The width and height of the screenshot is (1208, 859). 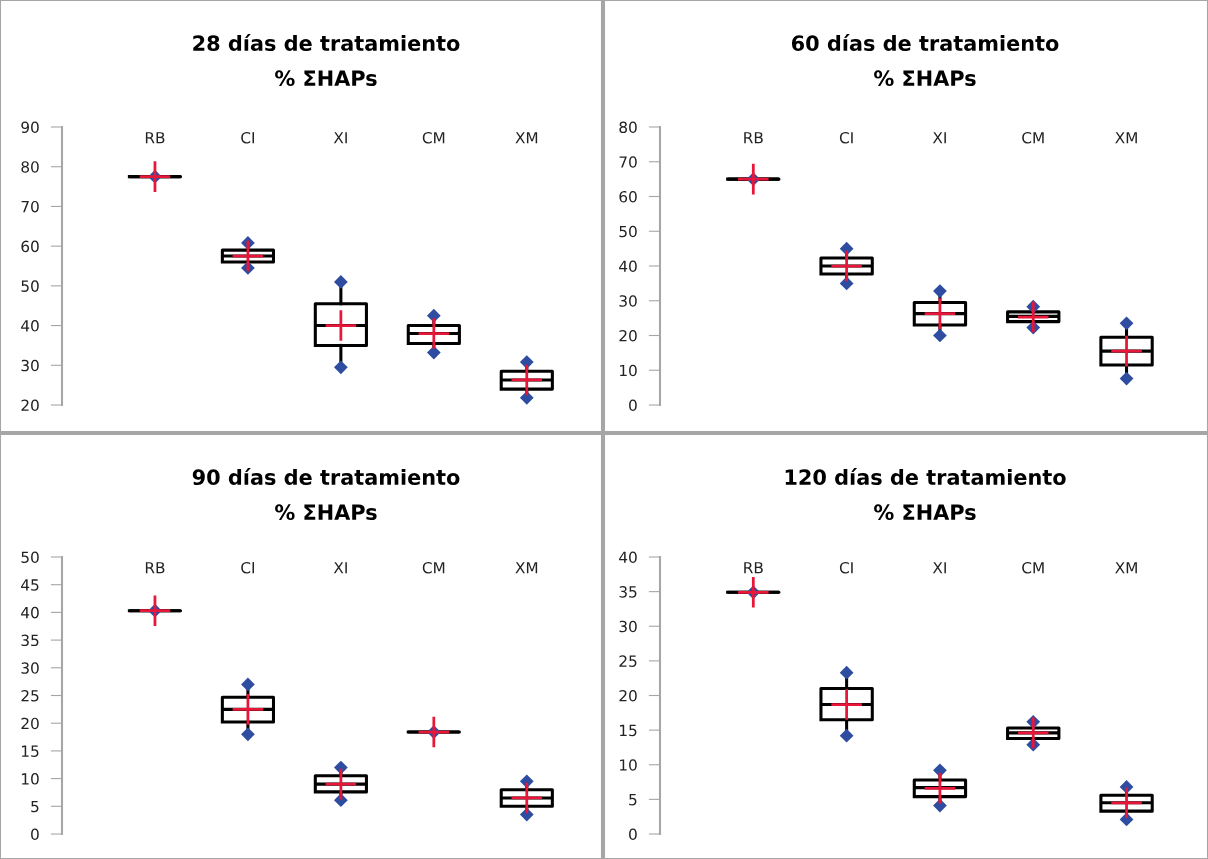 I want to click on y-tick-label: 45, so click(x=30, y=585).